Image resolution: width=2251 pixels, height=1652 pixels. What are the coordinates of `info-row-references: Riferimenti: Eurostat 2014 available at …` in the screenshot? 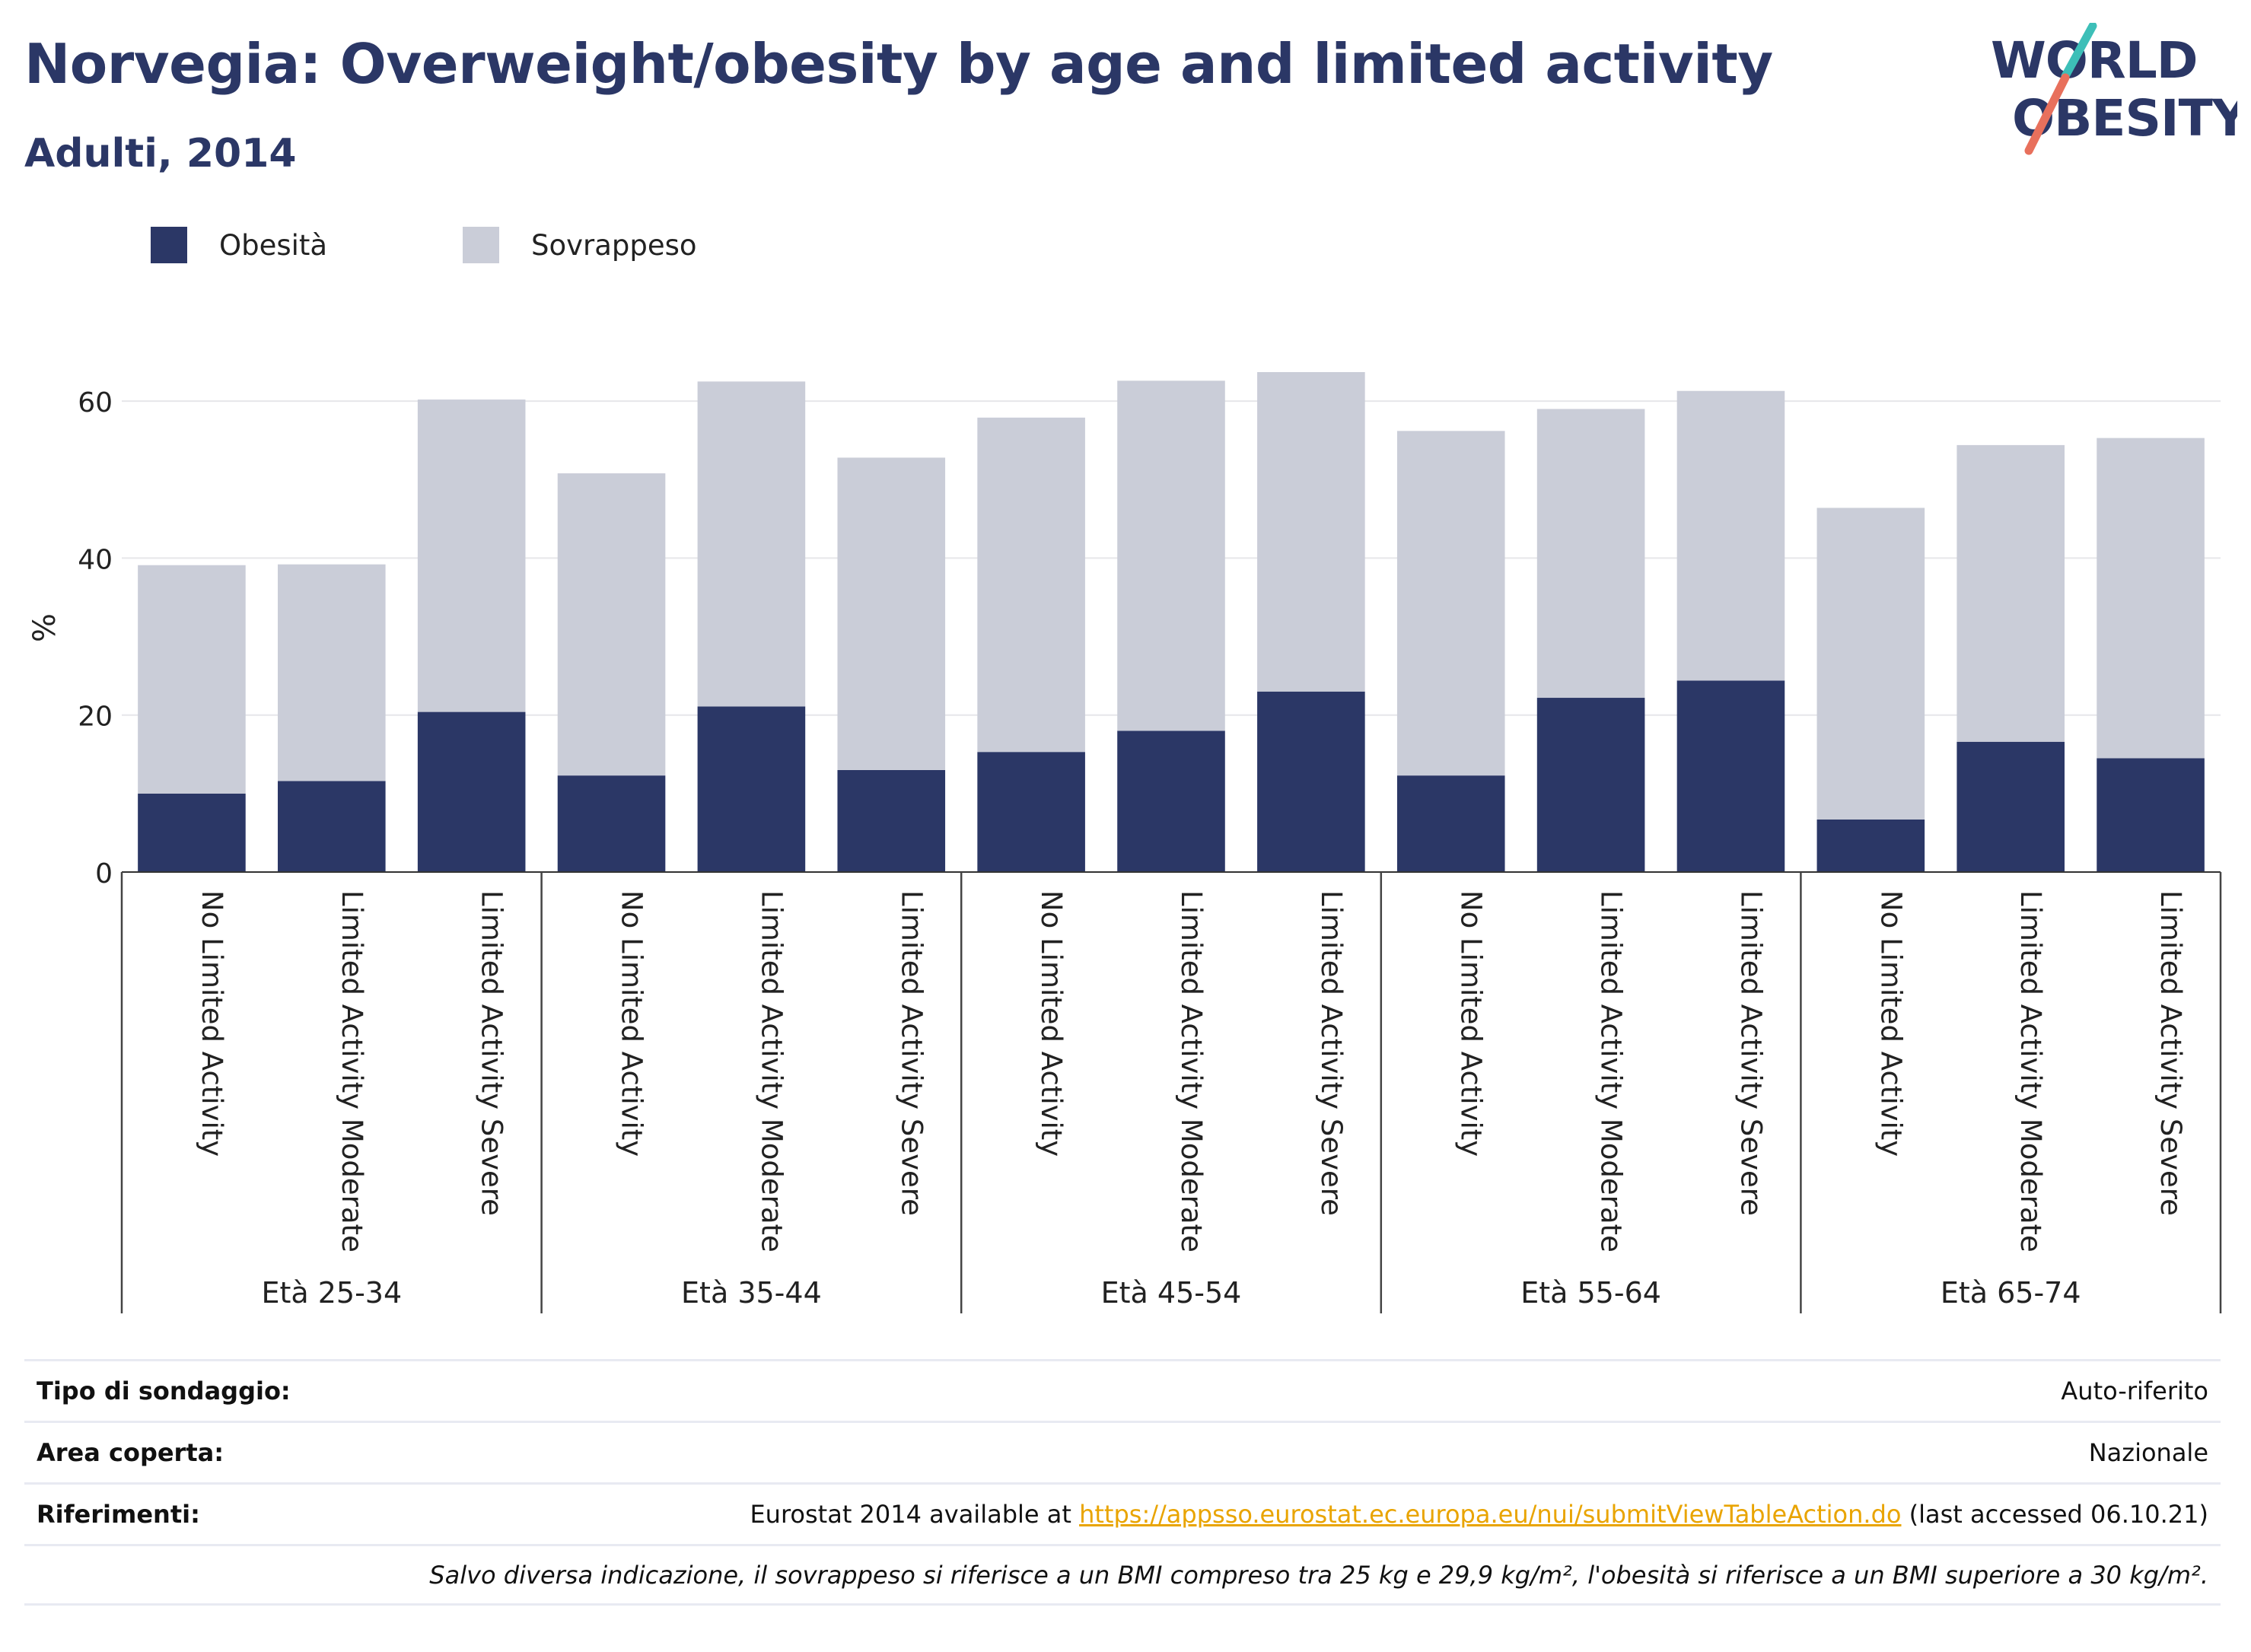 It's located at (1122, 1513).